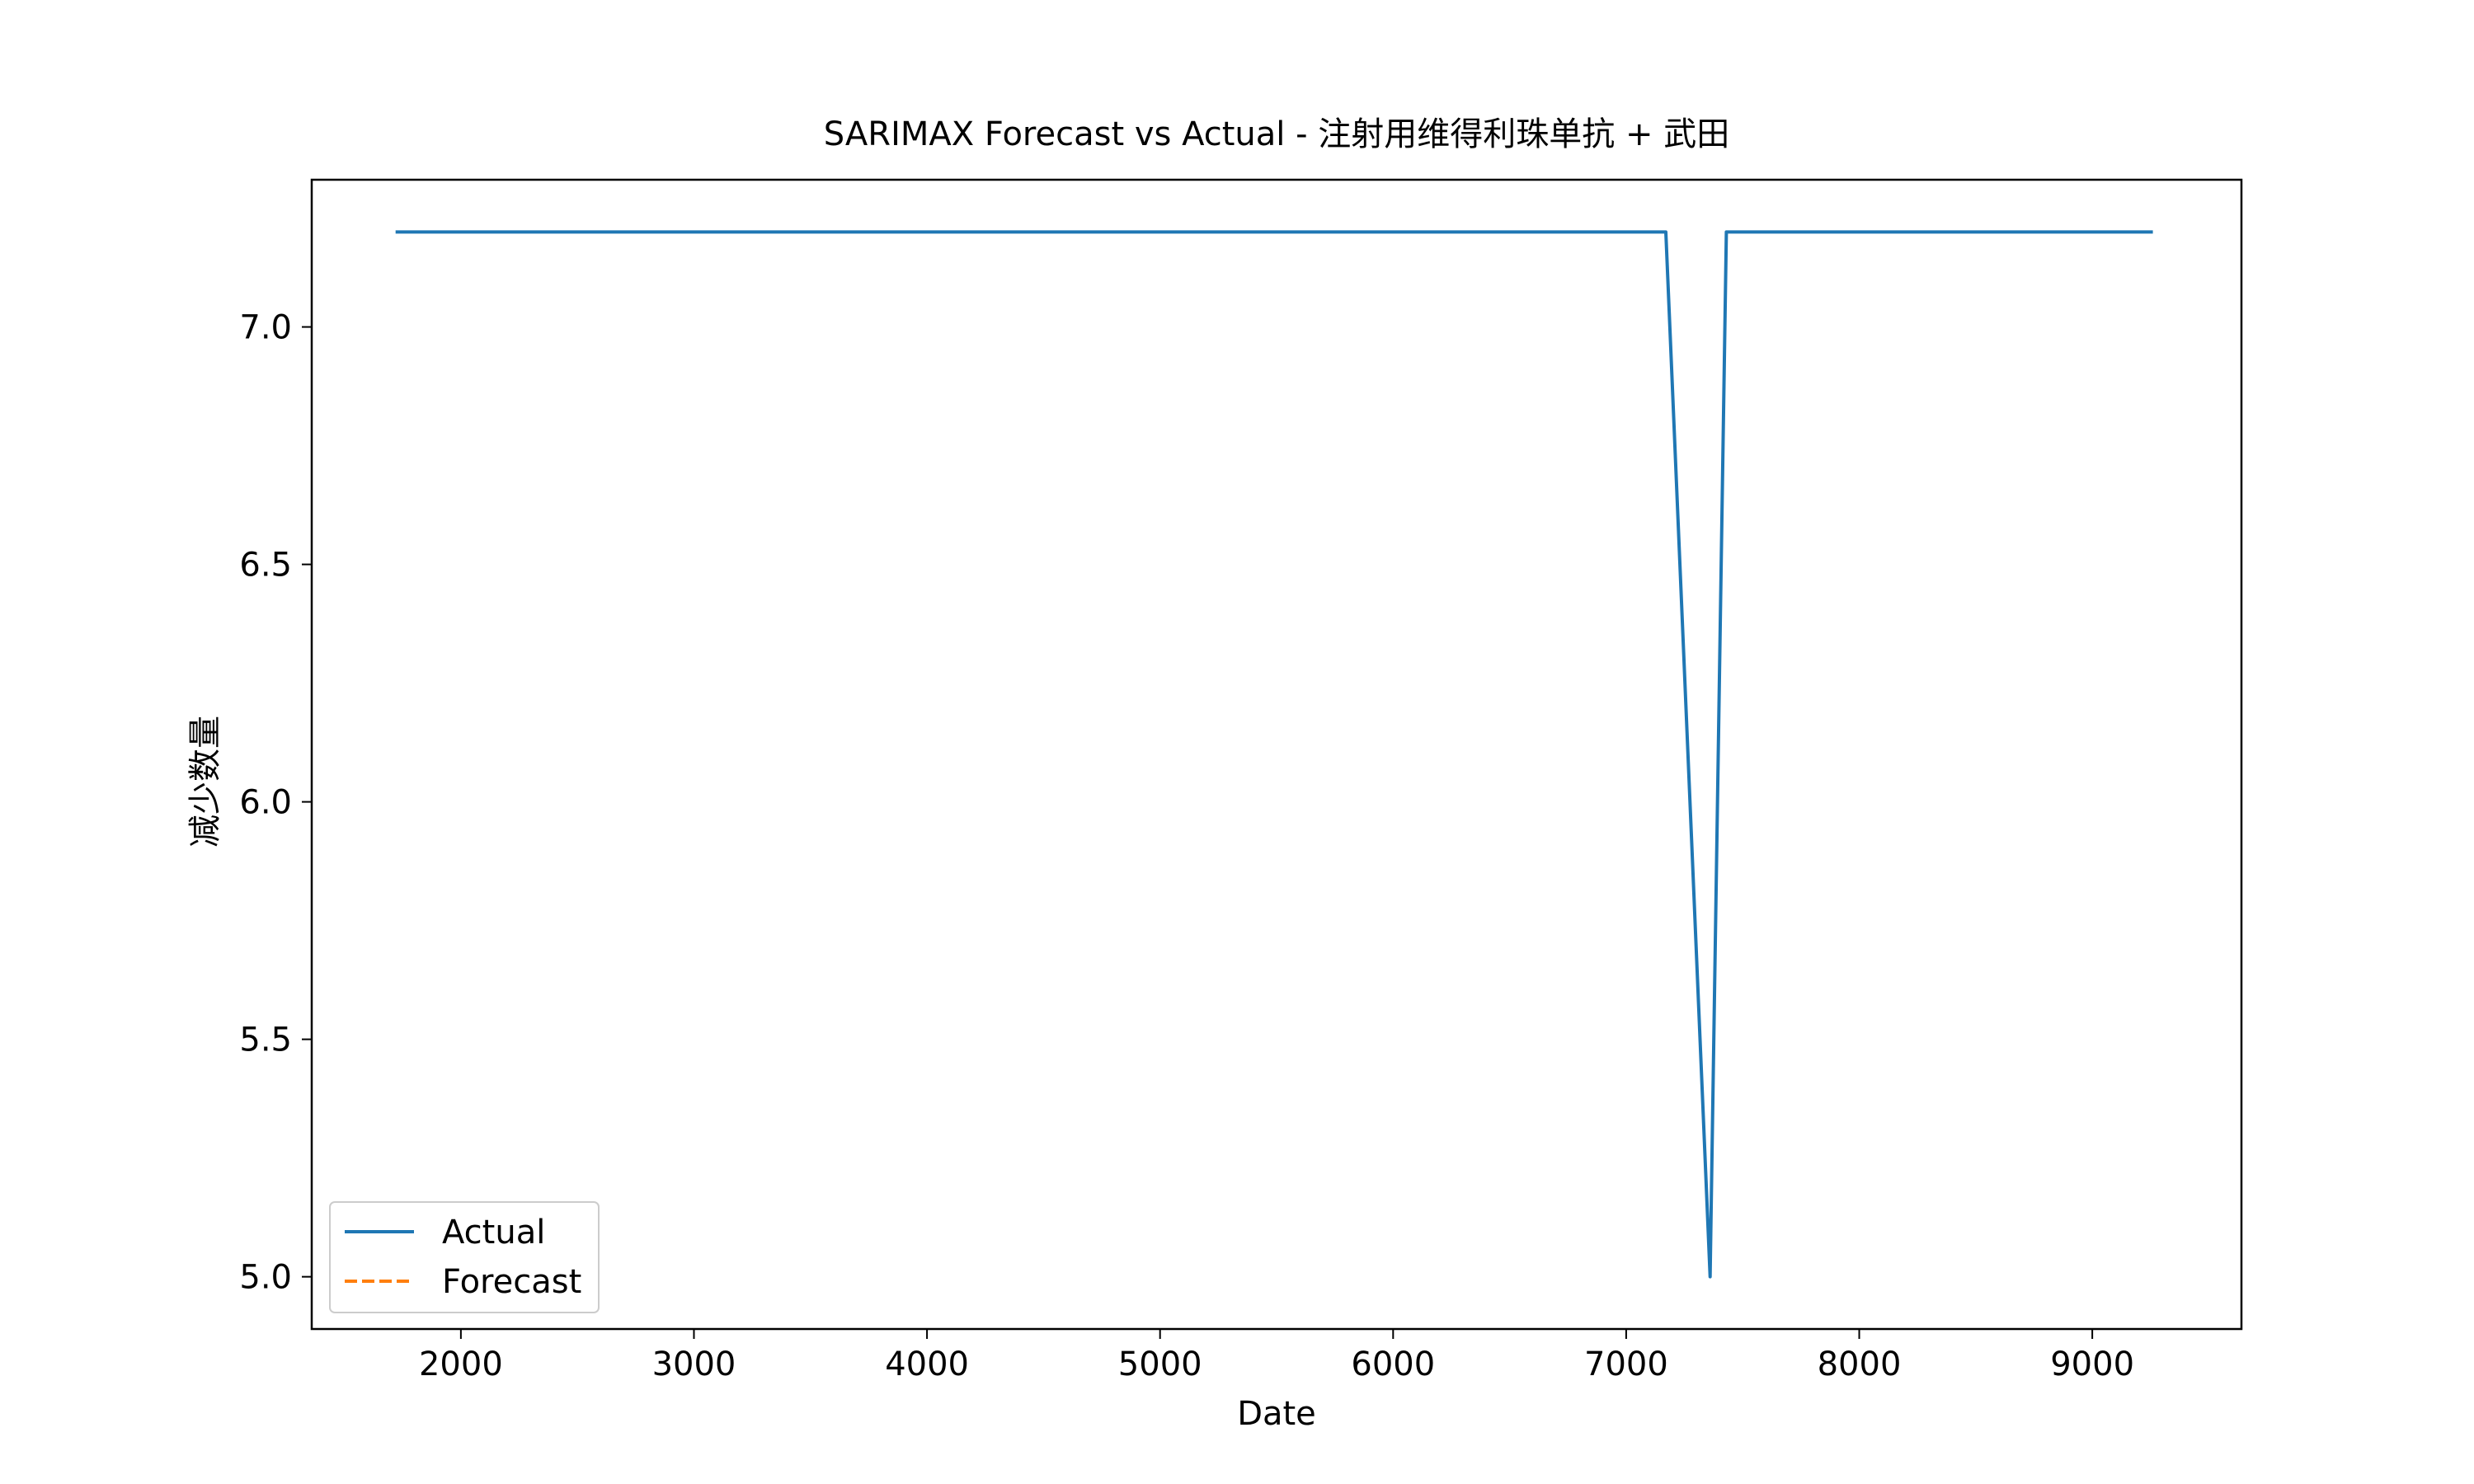 This screenshot has width=2474, height=1484. I want to click on x-tick-label: 4000, so click(927, 1364).